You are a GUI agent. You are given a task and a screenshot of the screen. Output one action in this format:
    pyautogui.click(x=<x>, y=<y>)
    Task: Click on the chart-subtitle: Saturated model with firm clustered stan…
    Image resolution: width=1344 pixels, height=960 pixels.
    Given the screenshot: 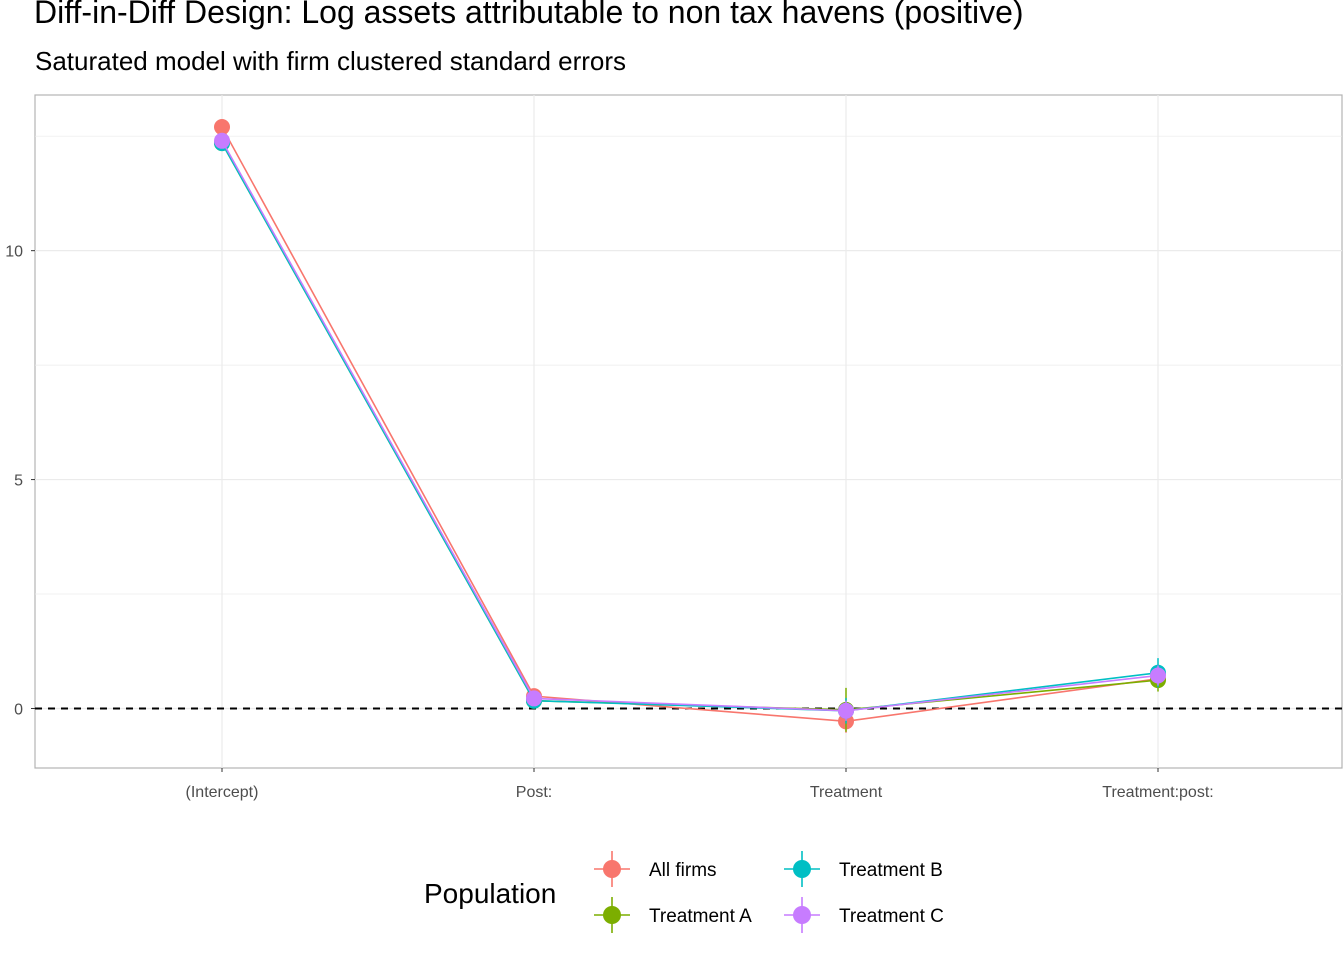 What is the action you would take?
    pyautogui.click(x=331, y=61)
    